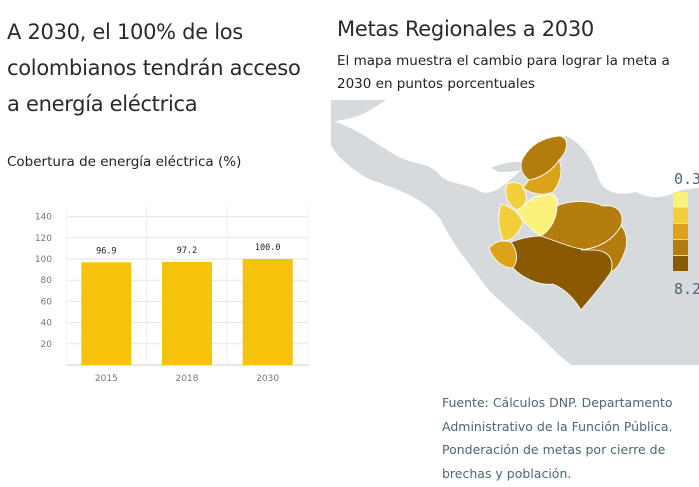 The image size is (699, 487). What do you see at coordinates (187, 251) in the screenshot?
I see `data-label-2018: 97.2` at bounding box center [187, 251].